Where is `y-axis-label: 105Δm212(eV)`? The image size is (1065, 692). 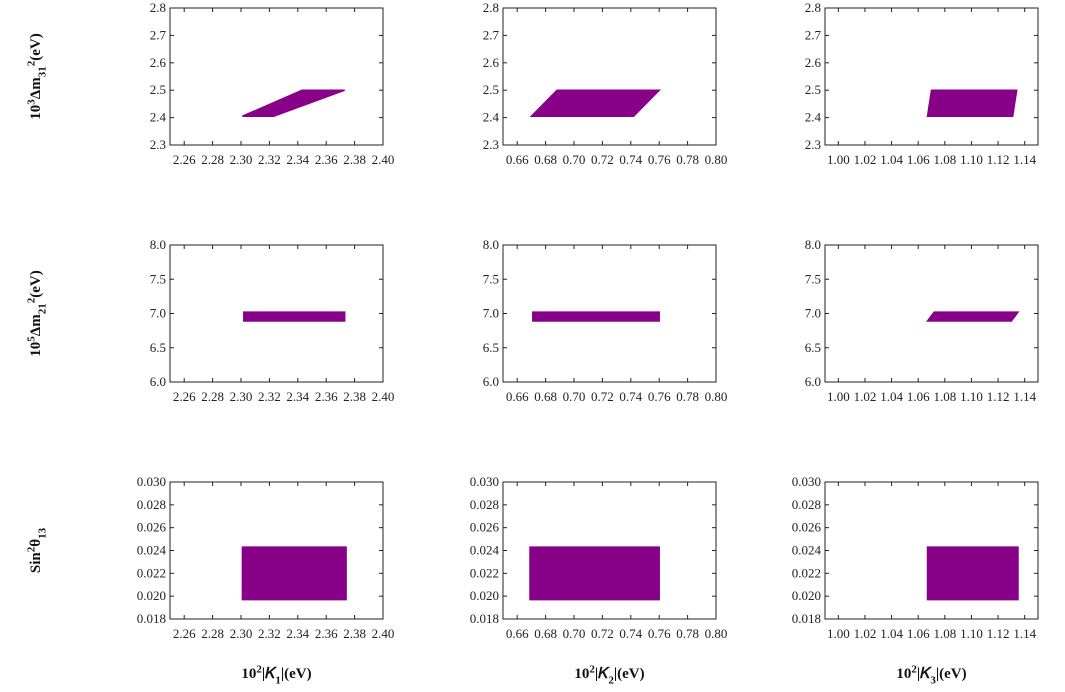 y-axis-label: 105Δm212(eV) is located at coordinates (36, 313).